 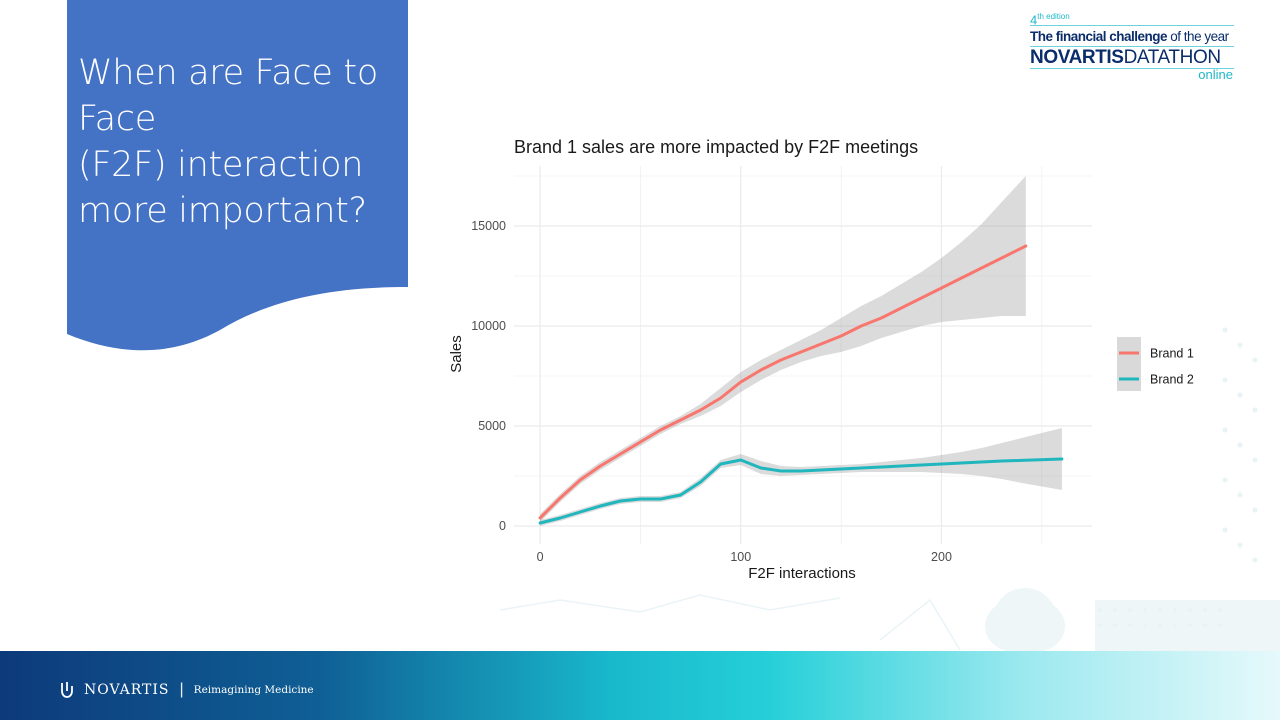 I want to click on logo-tagline: The financial challenge of the year, so click(x=1129, y=36).